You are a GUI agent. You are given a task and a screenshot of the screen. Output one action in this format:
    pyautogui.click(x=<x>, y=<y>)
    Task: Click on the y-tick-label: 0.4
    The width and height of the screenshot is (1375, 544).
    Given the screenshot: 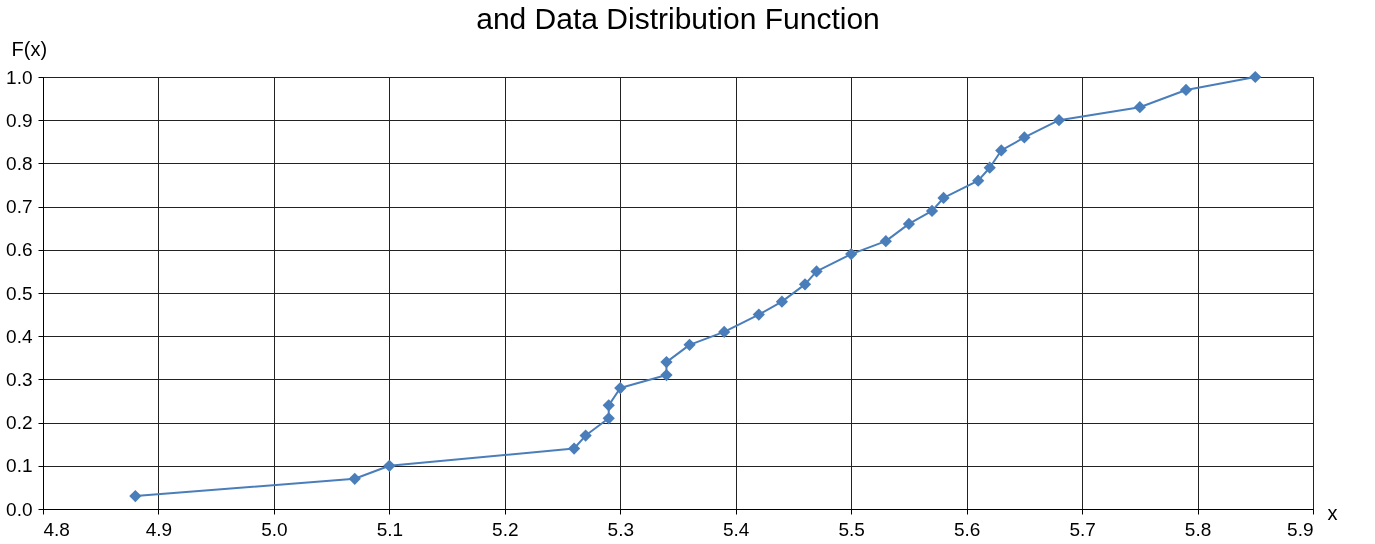 What is the action you would take?
    pyautogui.click(x=19, y=336)
    